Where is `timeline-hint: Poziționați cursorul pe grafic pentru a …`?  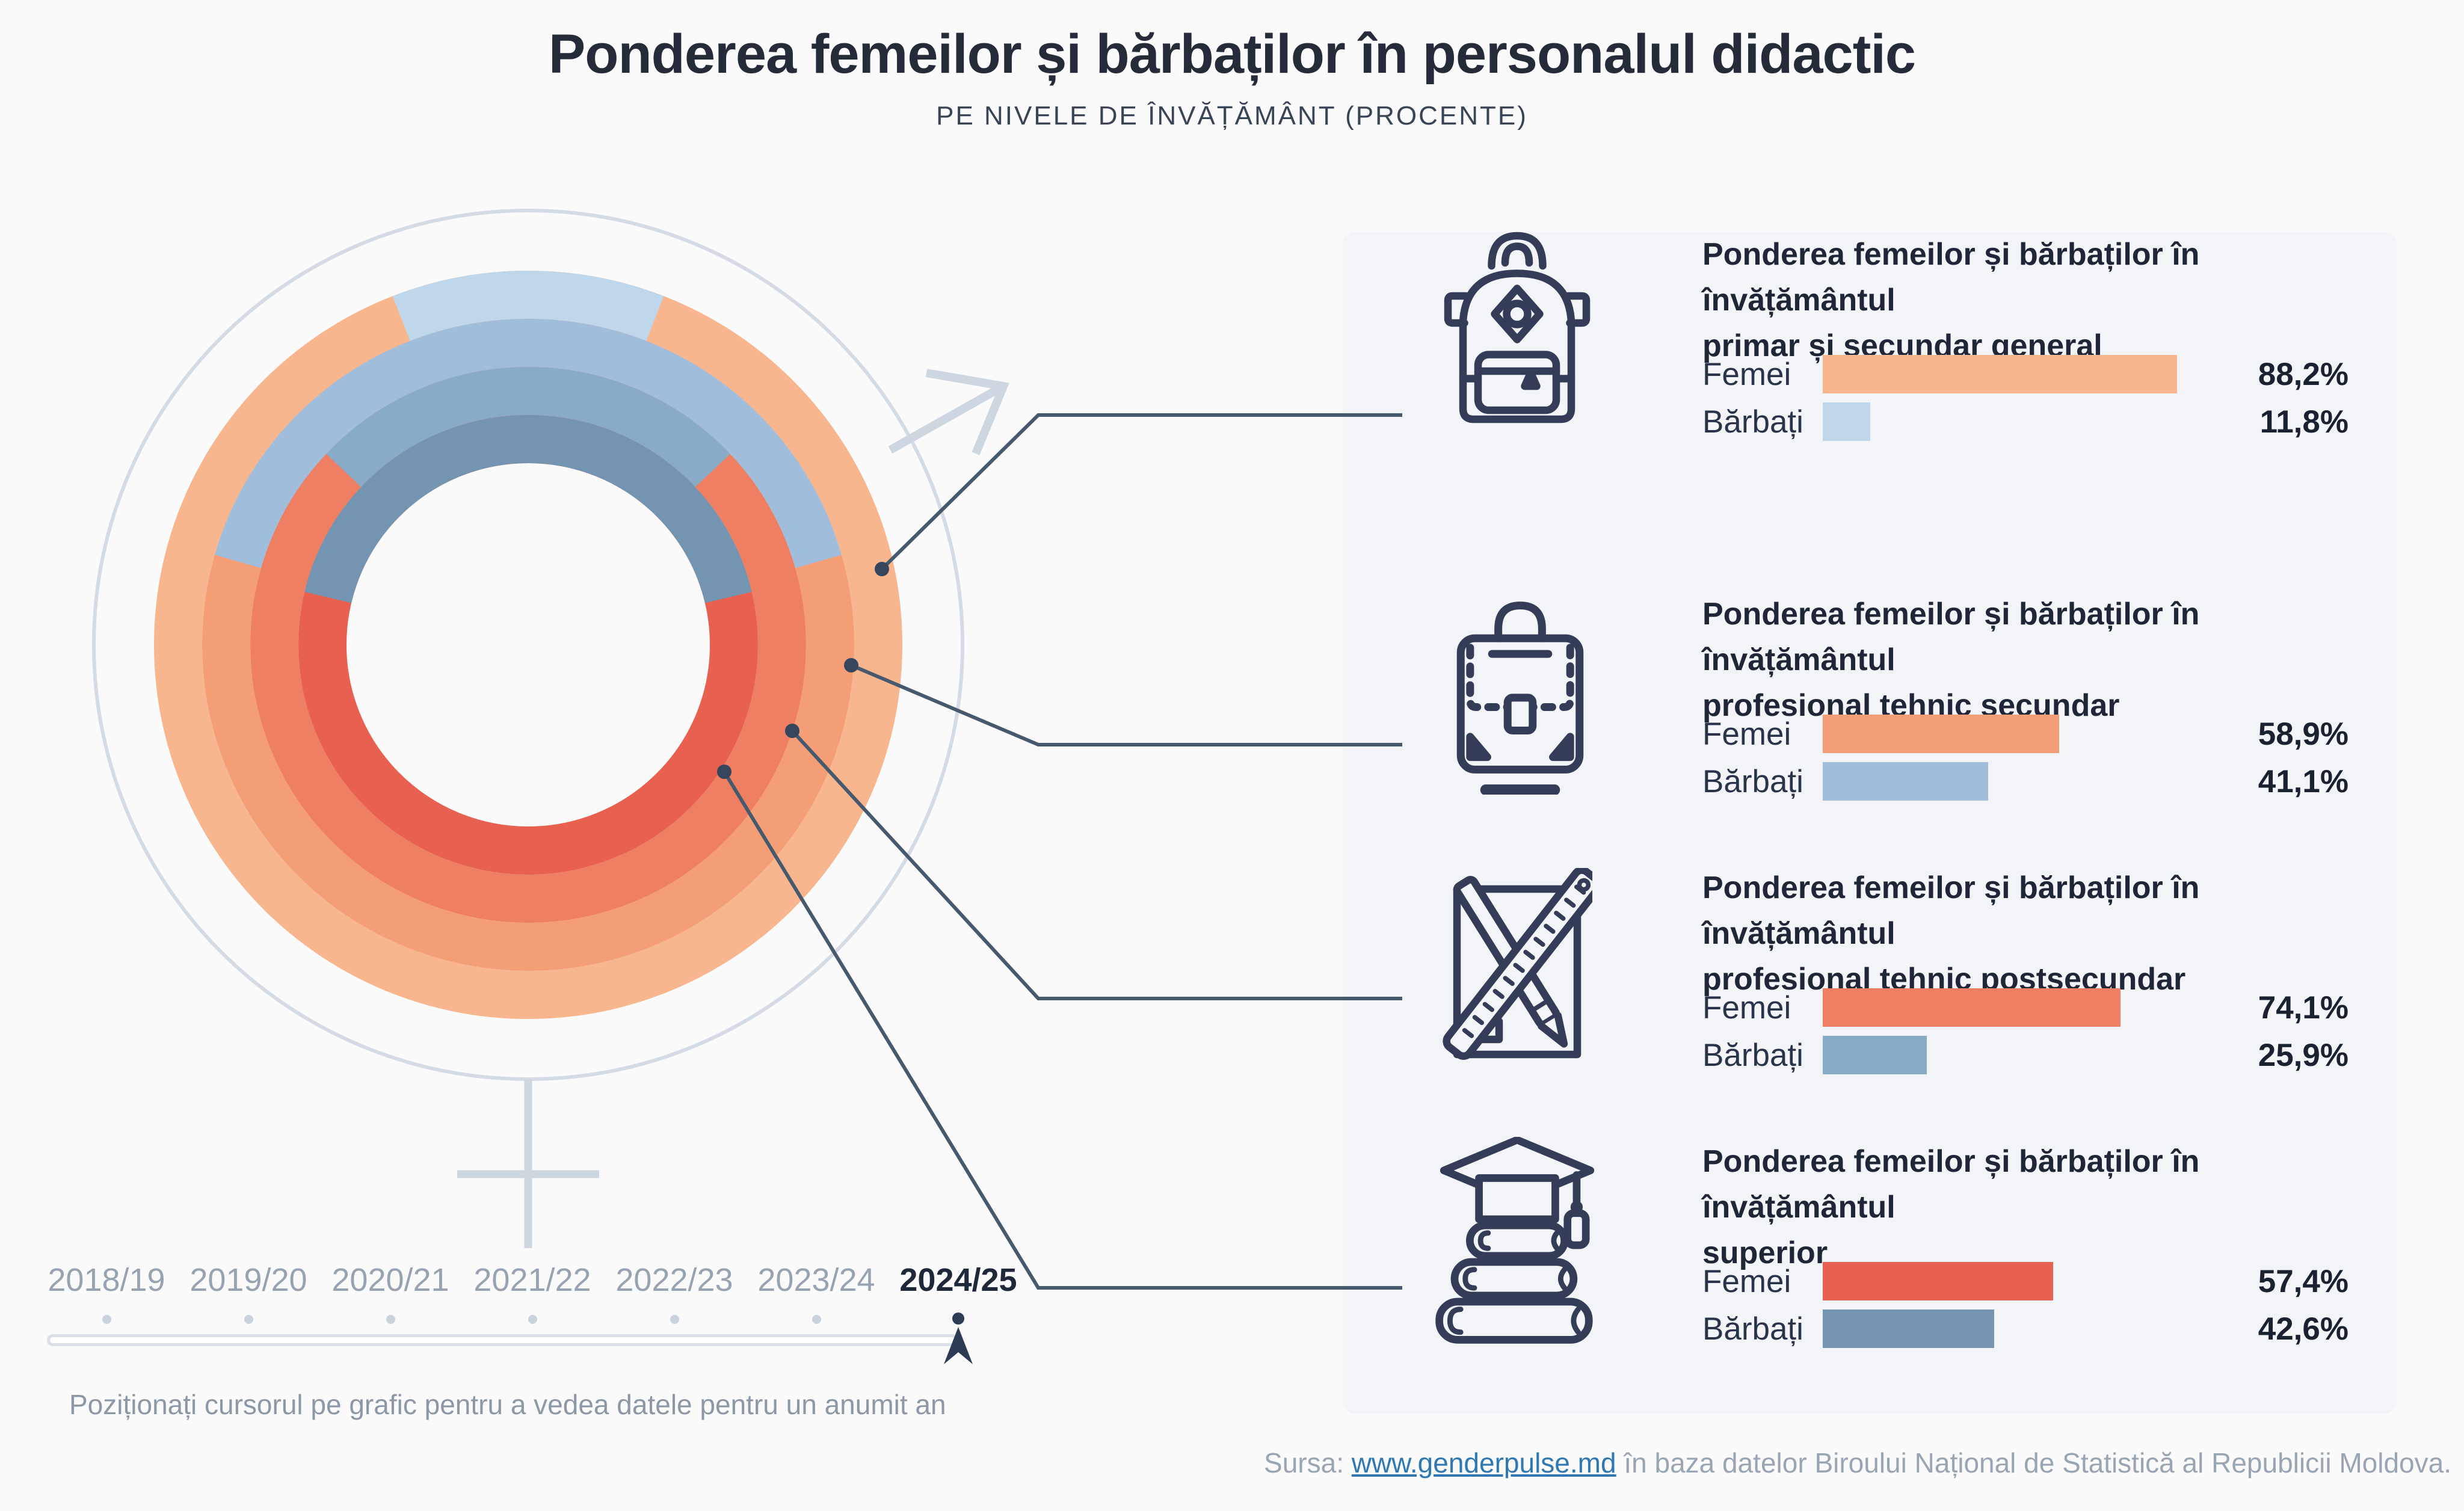
timeline-hint: Poziționați cursorul pe grafic pentru a … is located at coordinates (508, 1404).